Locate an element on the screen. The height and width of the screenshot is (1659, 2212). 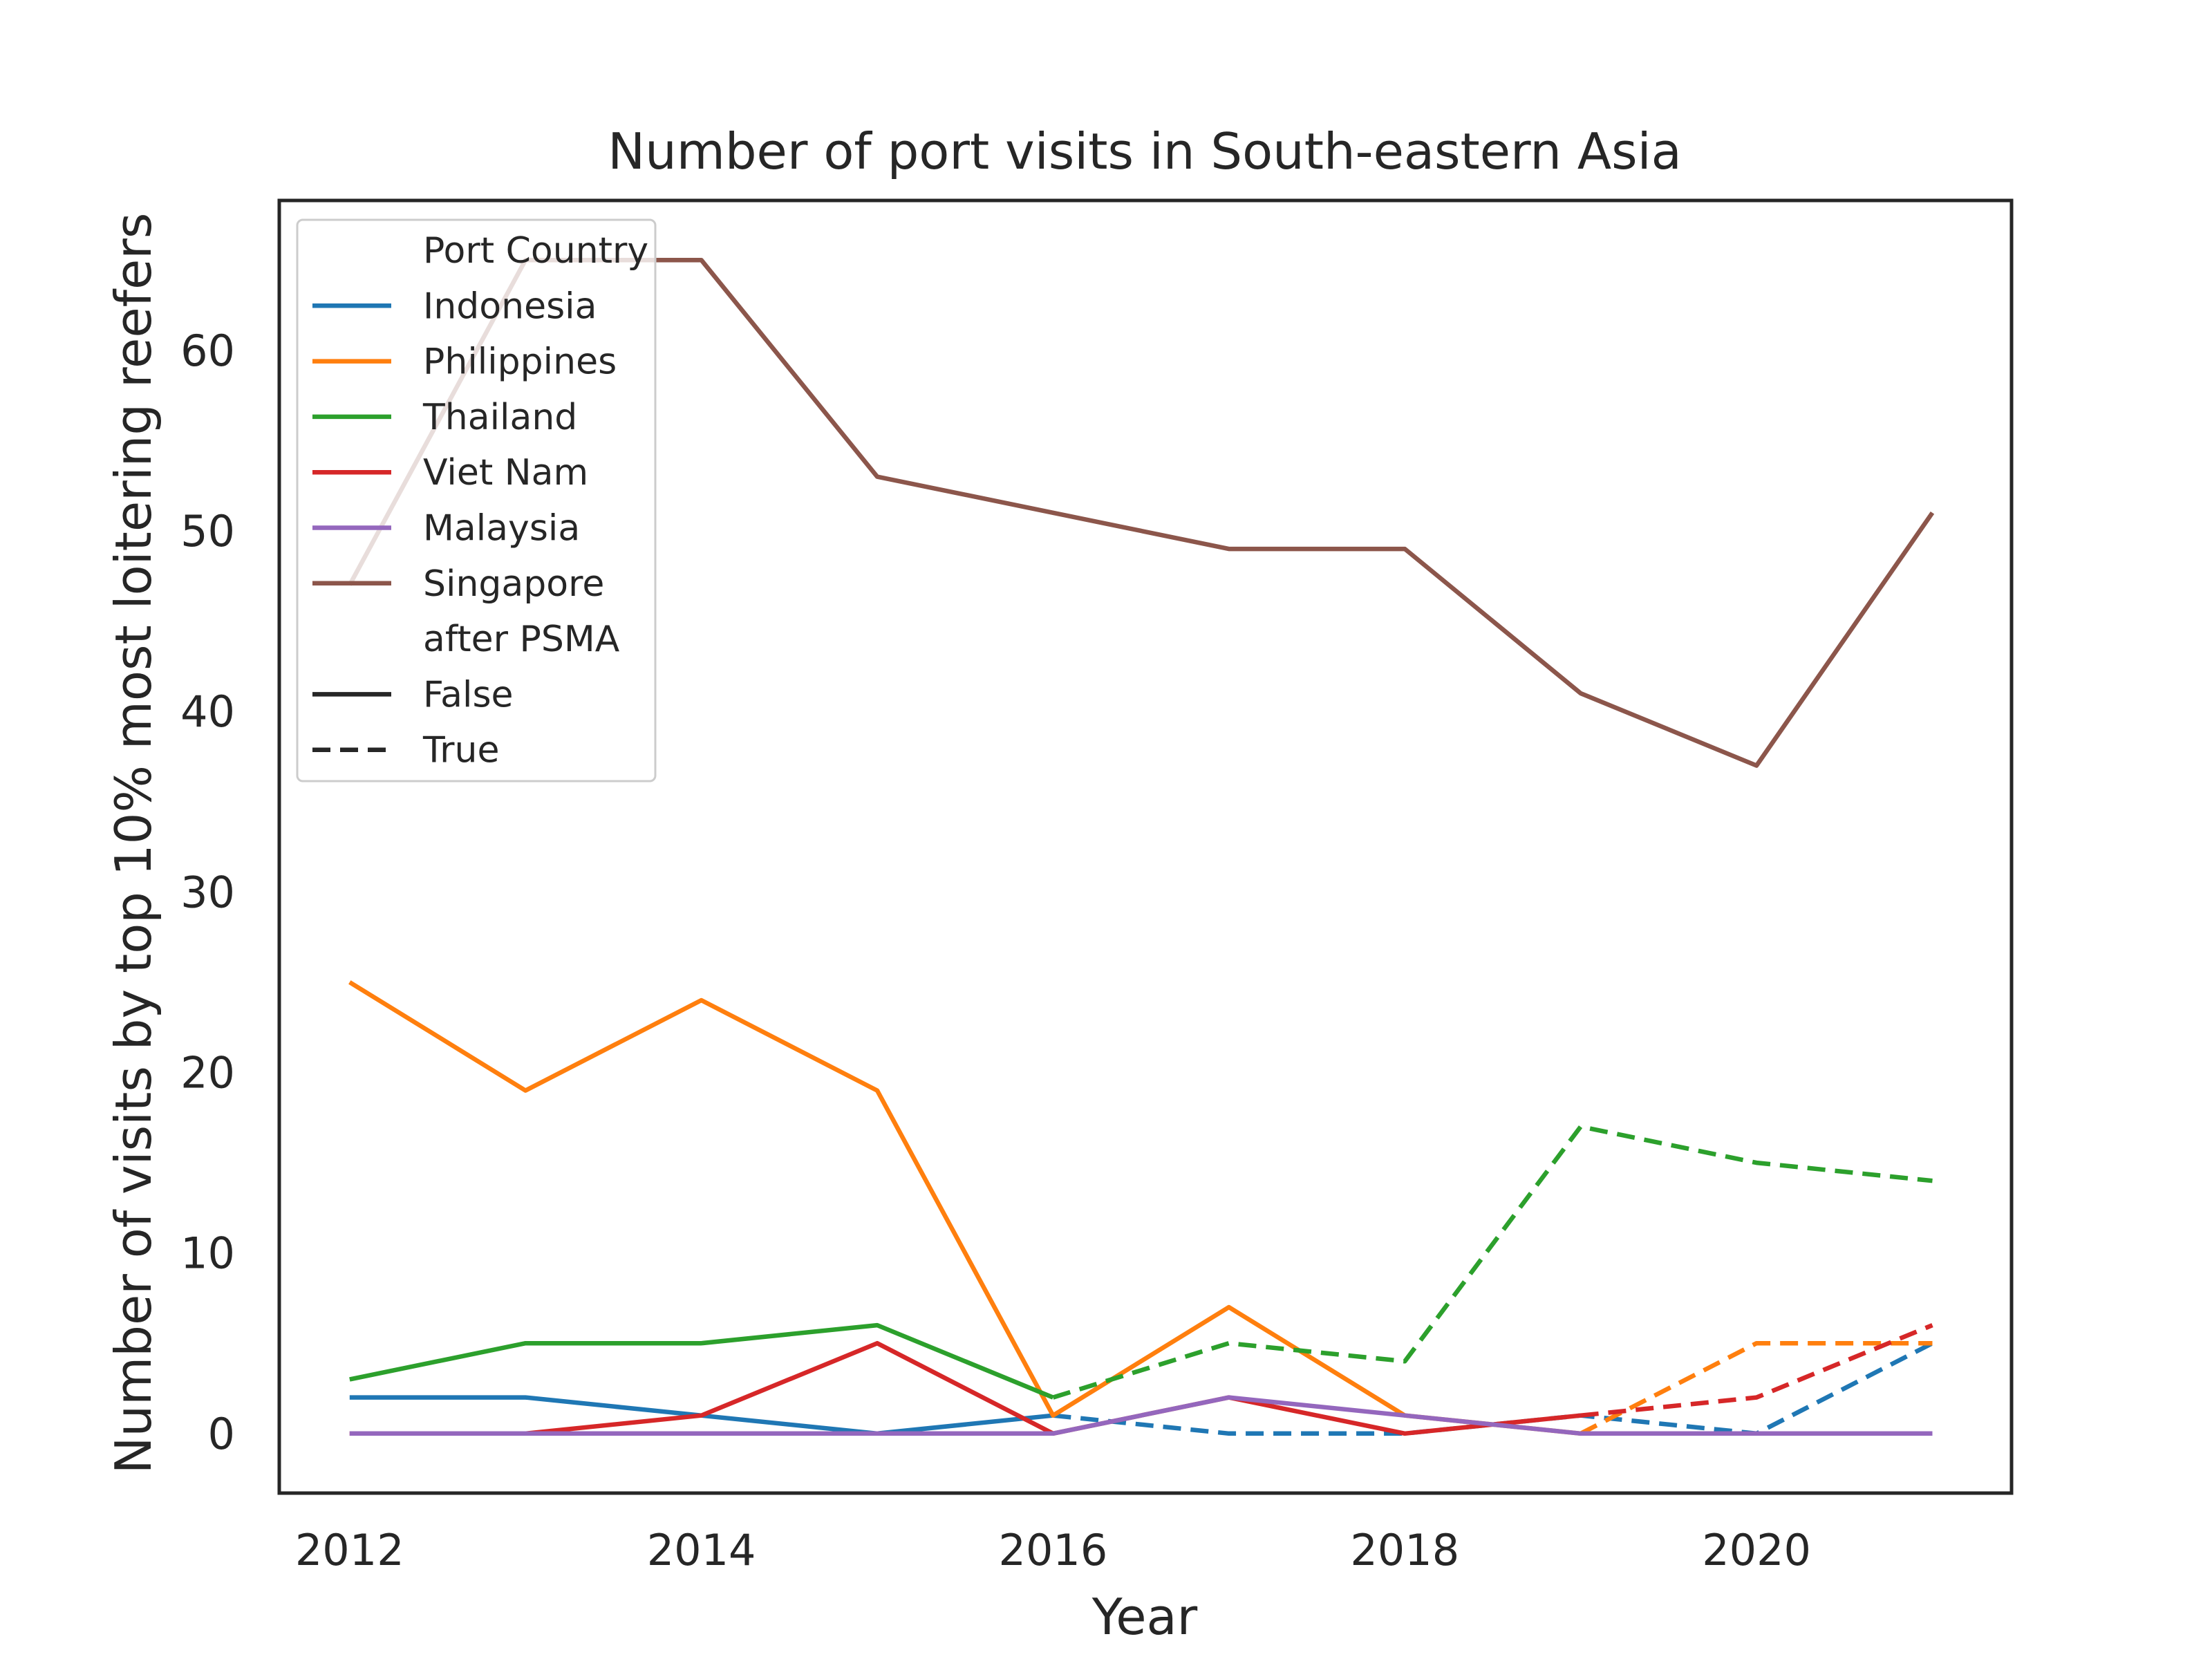
series-line-malaysia-before-psma is located at coordinates (1141, 1415).